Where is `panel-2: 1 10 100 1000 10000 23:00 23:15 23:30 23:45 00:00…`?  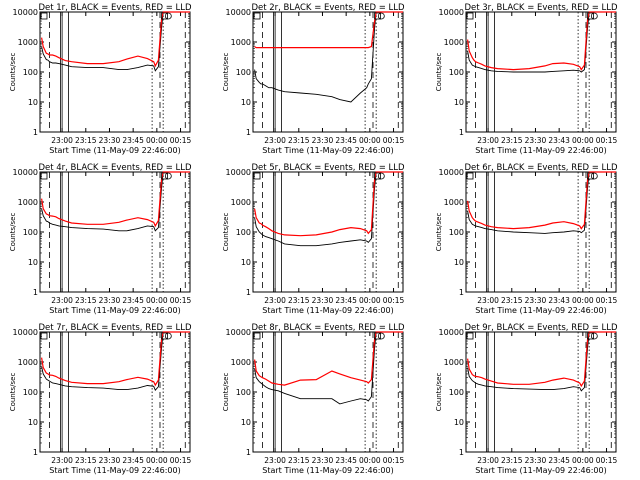
panel-2: 1 10 100 1000 10000 23:00 23:15 23:30 23:45 00:00… is located at coordinates (313, 79).